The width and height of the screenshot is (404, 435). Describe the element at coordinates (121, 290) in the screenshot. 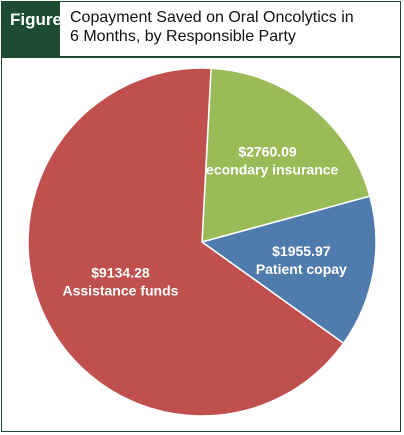

I see `slice-category-label: Assistance funds` at that location.